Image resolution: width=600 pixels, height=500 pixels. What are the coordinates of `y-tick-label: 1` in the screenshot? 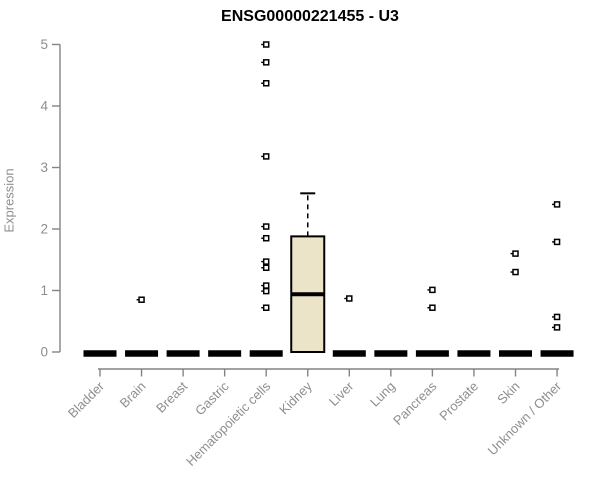 It's located at (44, 290).